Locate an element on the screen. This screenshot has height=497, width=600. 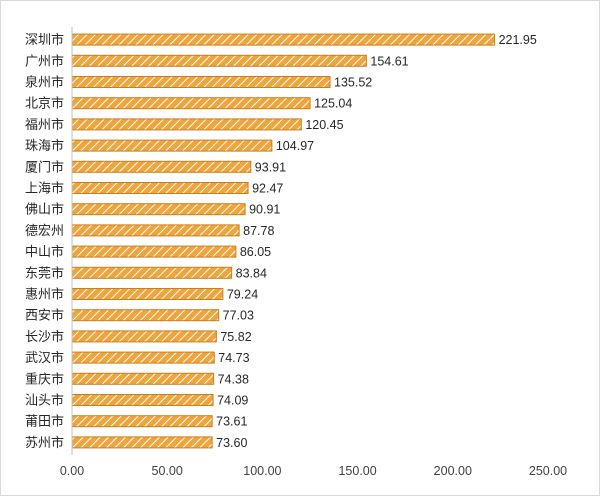
category-label: 泉州市 is located at coordinates (44, 83).